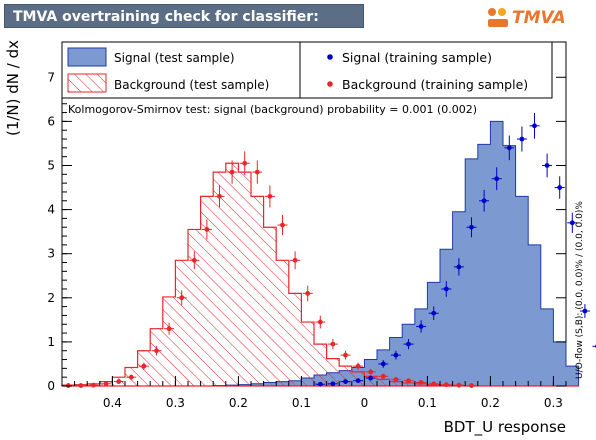  Describe the element at coordinates (330, 57) in the screenshot. I see `legend-signal-point-marker` at that location.